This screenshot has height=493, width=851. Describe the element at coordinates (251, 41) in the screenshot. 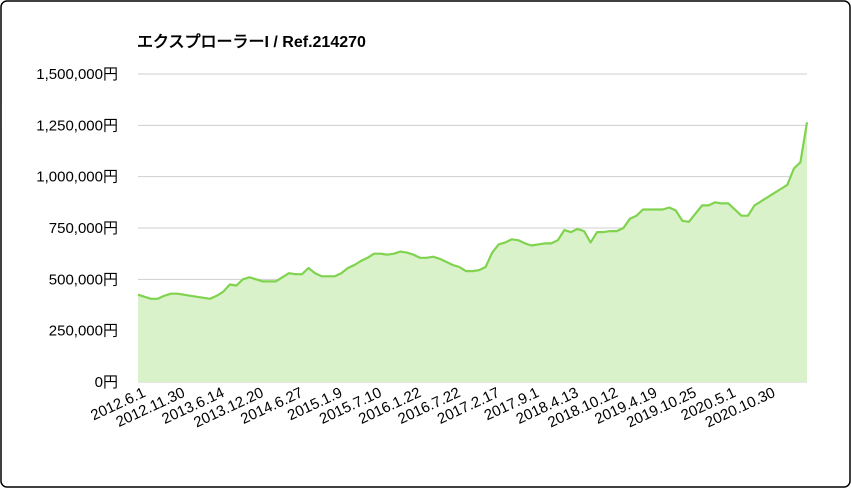

I see `chart-title: エクスプローラーI / Ref.214270` at that location.